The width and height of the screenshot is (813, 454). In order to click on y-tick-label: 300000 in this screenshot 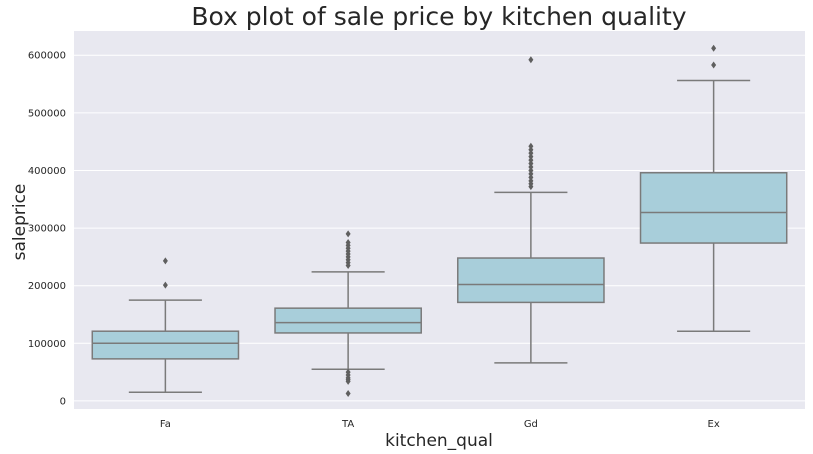, I will do `click(47, 229)`.